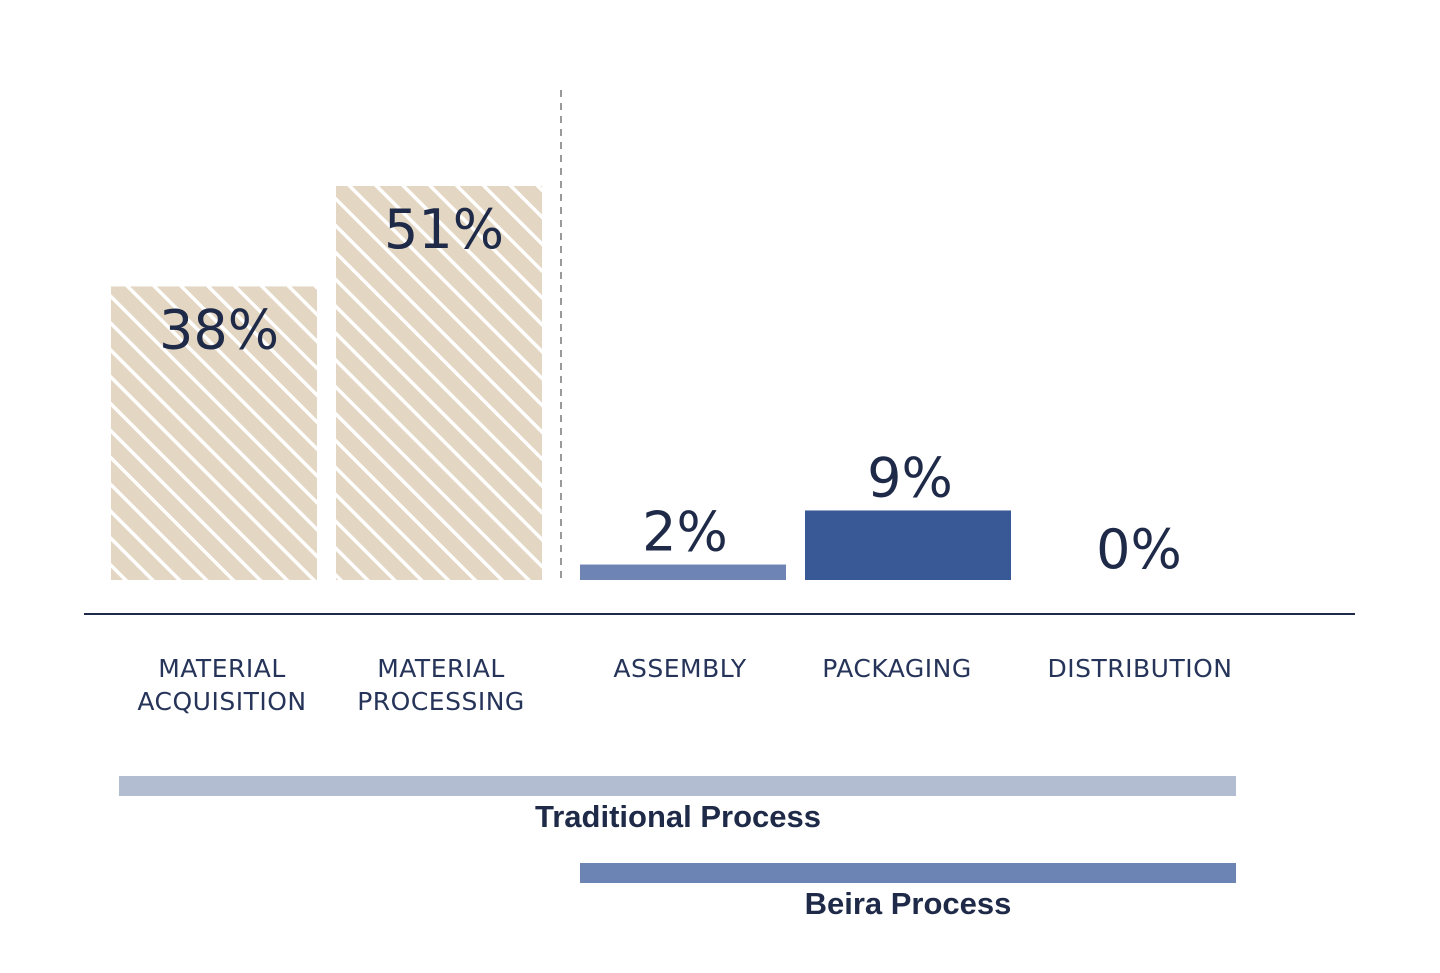 Image resolution: width=1440 pixels, height=973 pixels. What do you see at coordinates (441, 701) in the screenshot?
I see `tick-label-material-processing-line-2: PROCESSING` at bounding box center [441, 701].